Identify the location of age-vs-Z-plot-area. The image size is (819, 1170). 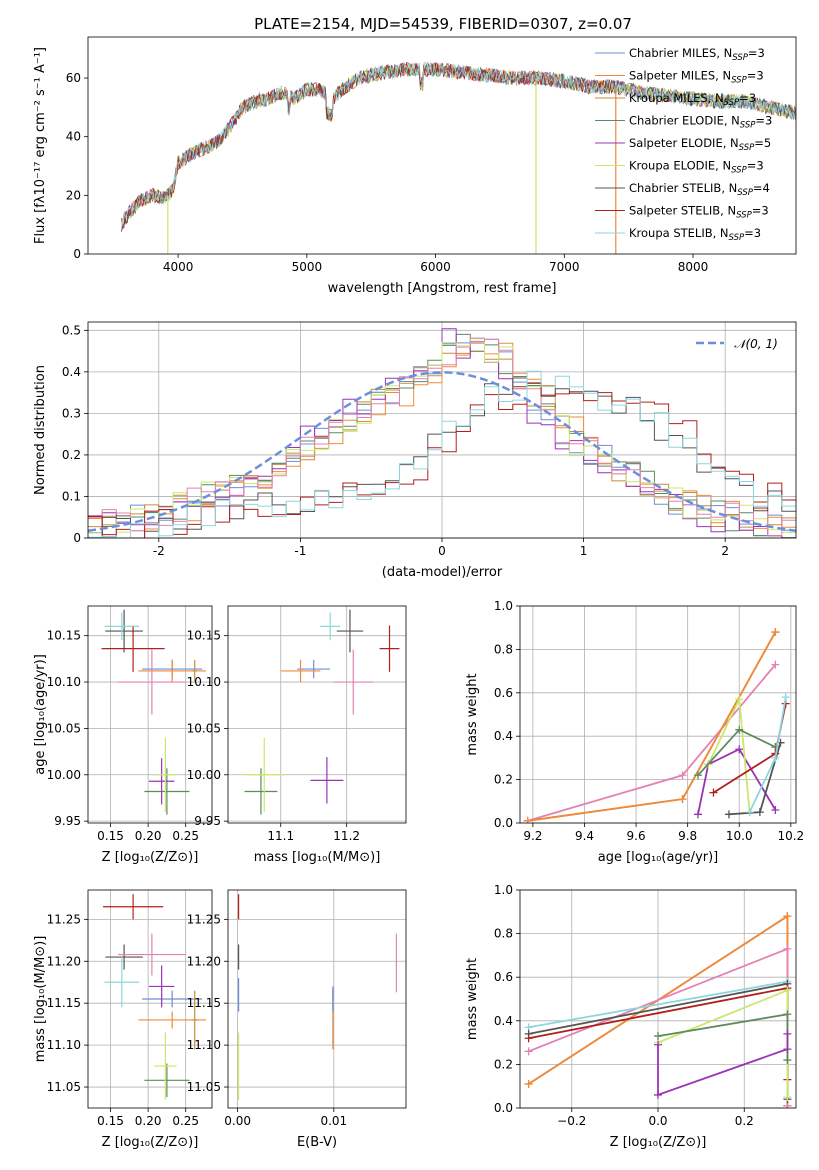
(153, 712).